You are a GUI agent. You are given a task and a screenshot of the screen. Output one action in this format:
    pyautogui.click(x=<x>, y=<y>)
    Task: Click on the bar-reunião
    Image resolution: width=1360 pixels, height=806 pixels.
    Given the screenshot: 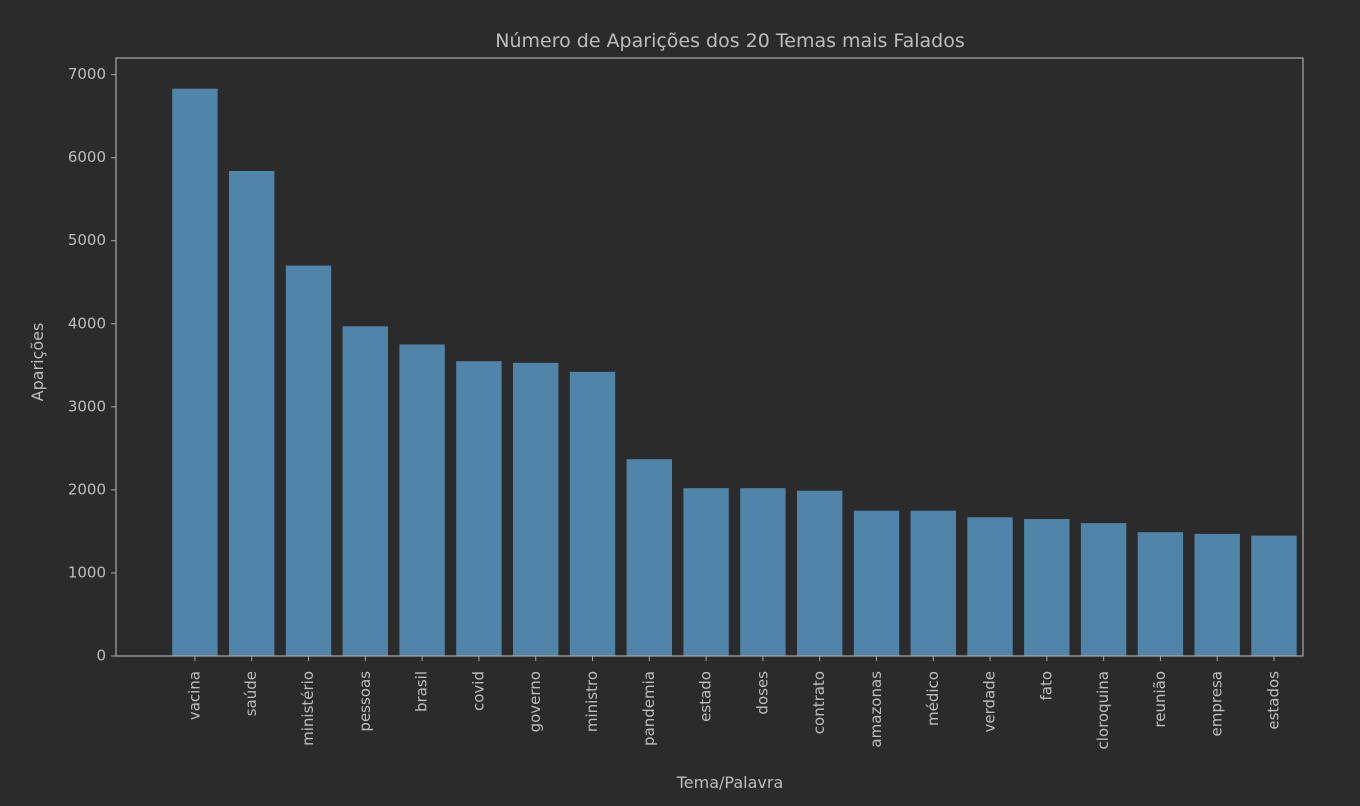 What is the action you would take?
    pyautogui.click(x=1160, y=594)
    